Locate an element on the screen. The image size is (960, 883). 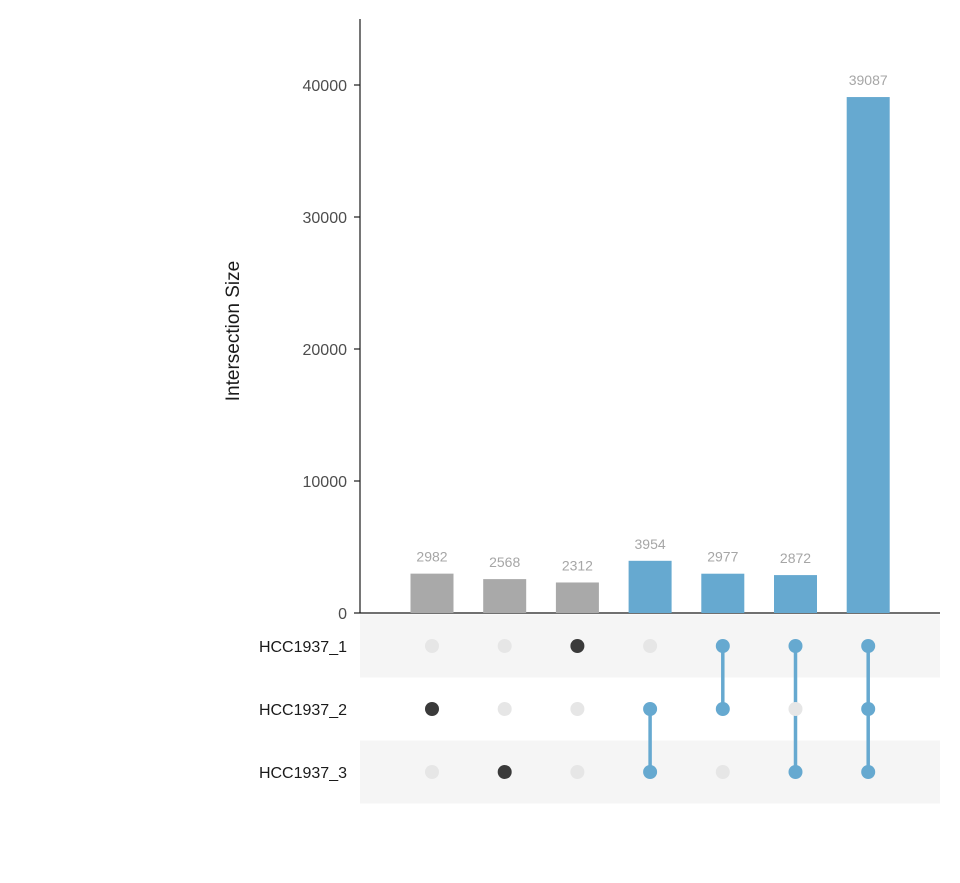
bar-value-label: 3954 is located at coordinates (650, 544).